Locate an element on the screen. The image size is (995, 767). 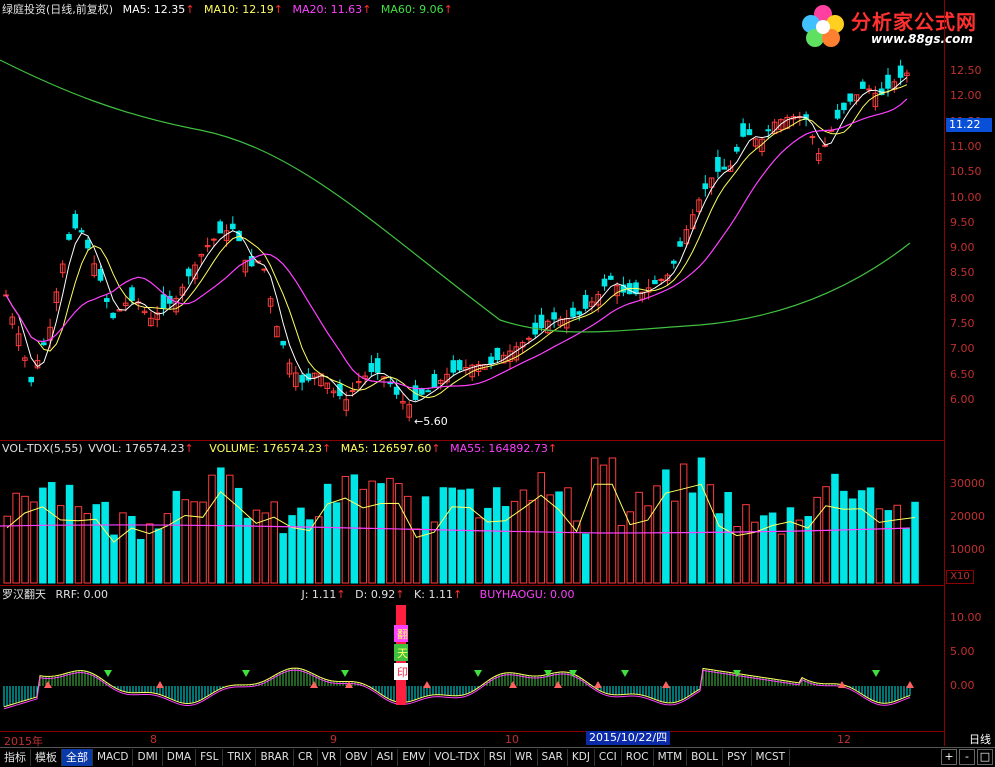
d-value: D: 0.92 is located at coordinates (375, 594).